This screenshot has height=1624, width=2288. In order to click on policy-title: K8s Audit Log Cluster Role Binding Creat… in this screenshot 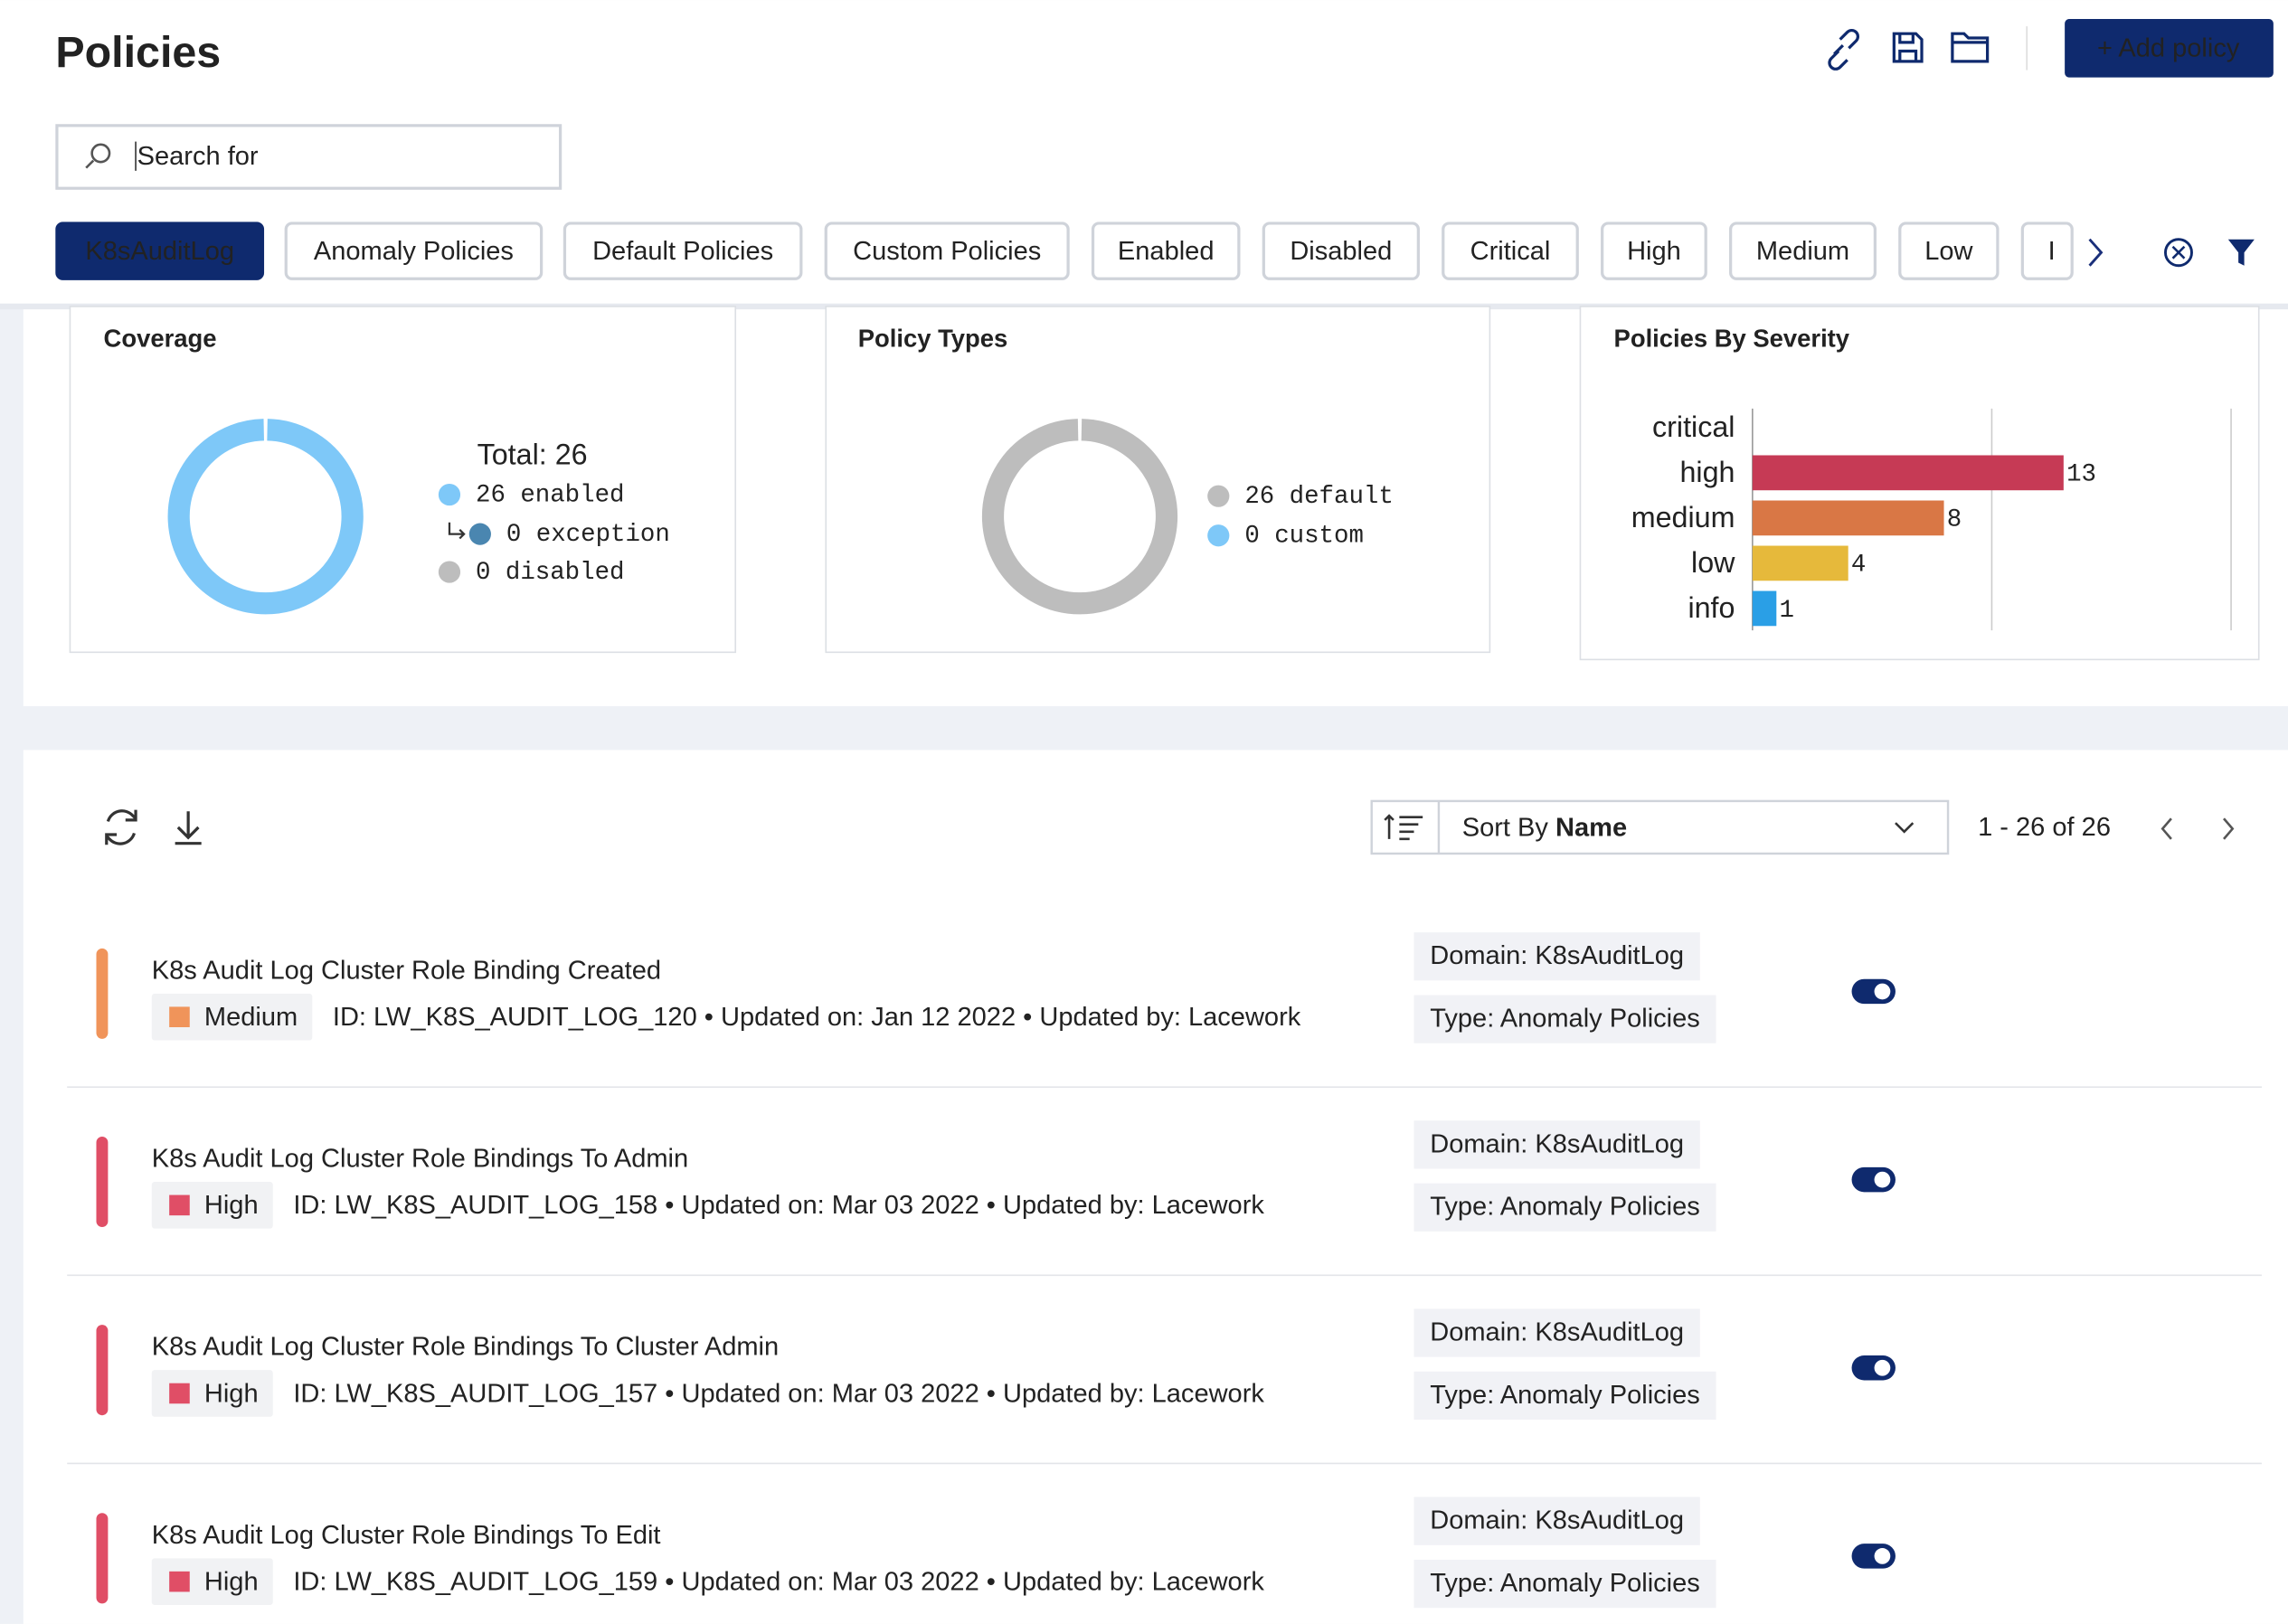, I will do `click(406, 971)`.